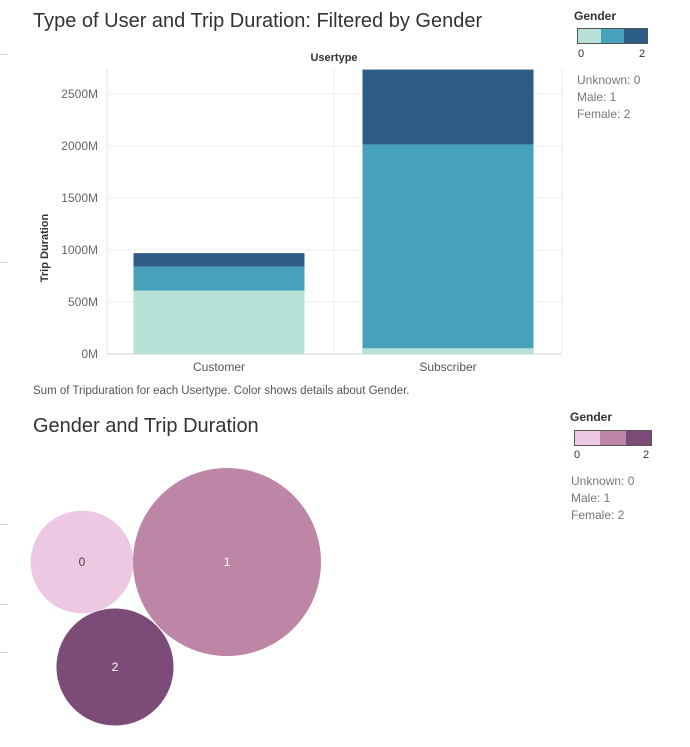 The height and width of the screenshot is (747, 690). Describe the element at coordinates (591, 417) in the screenshot. I see `bubble-legend-title: Gender` at that location.